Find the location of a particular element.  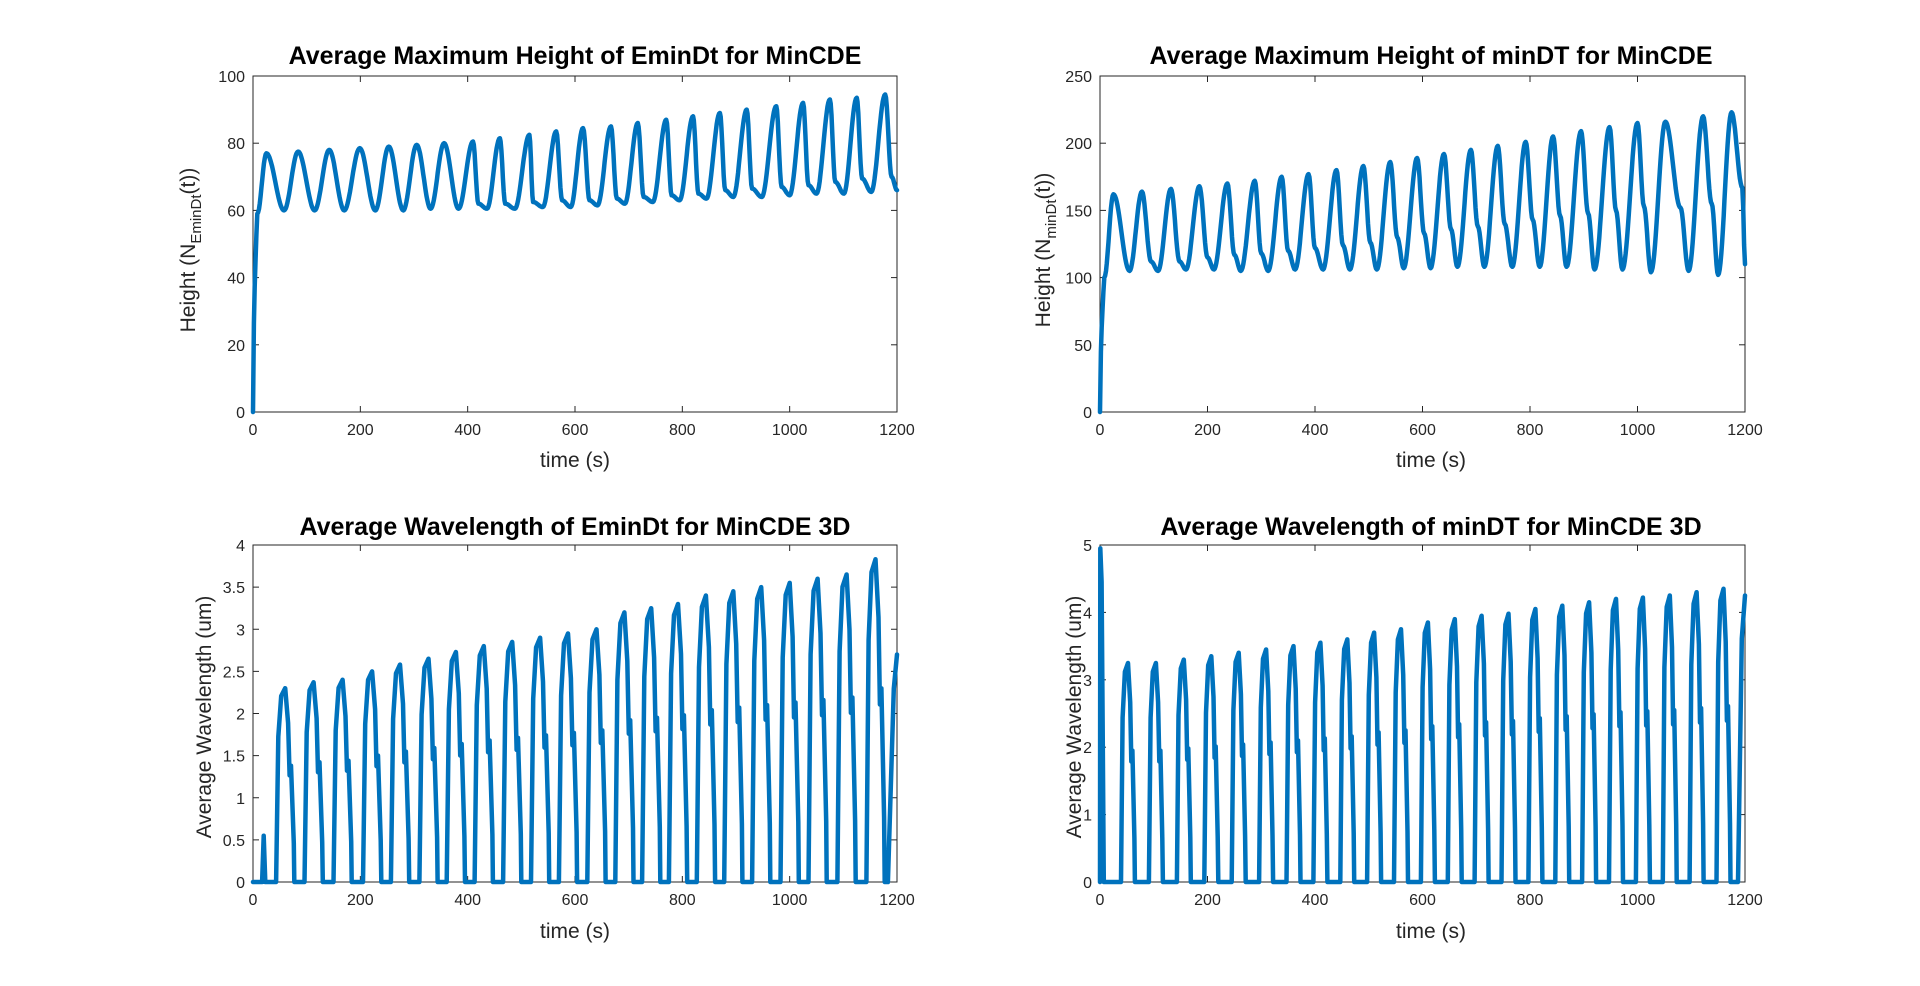

plot-area is located at coordinates (575, 244).